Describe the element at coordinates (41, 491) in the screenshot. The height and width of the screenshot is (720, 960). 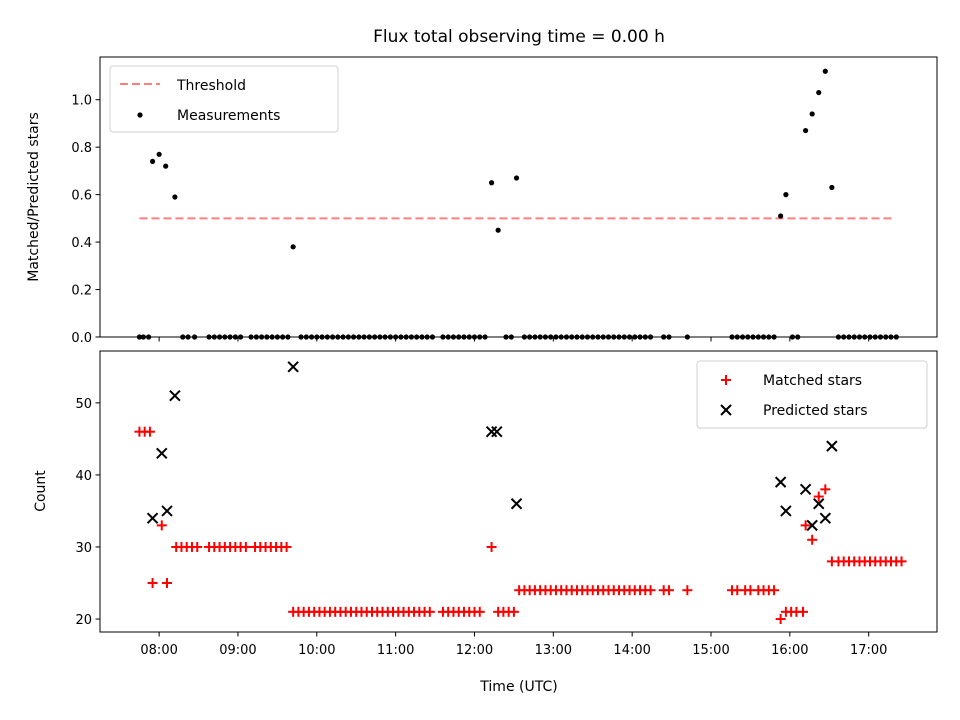
I see `bottom-ylabel: Count` at that location.